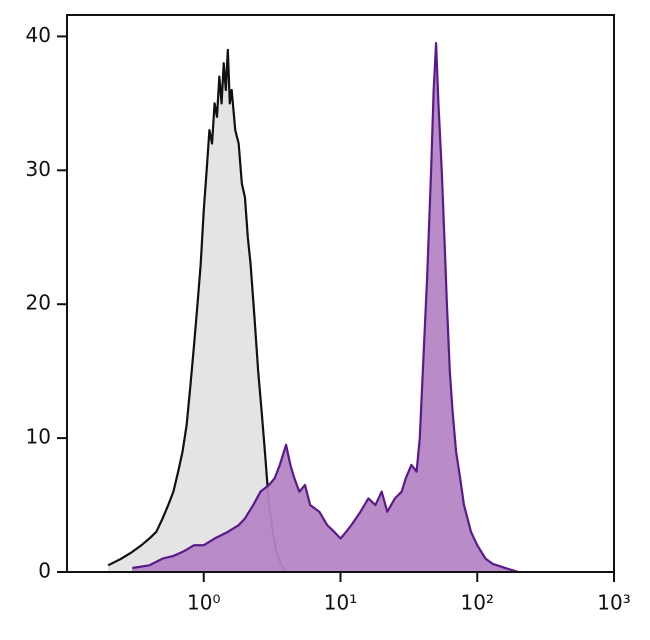 The image size is (650, 640). I want to click on x-tick-label: 10³, so click(613, 603).